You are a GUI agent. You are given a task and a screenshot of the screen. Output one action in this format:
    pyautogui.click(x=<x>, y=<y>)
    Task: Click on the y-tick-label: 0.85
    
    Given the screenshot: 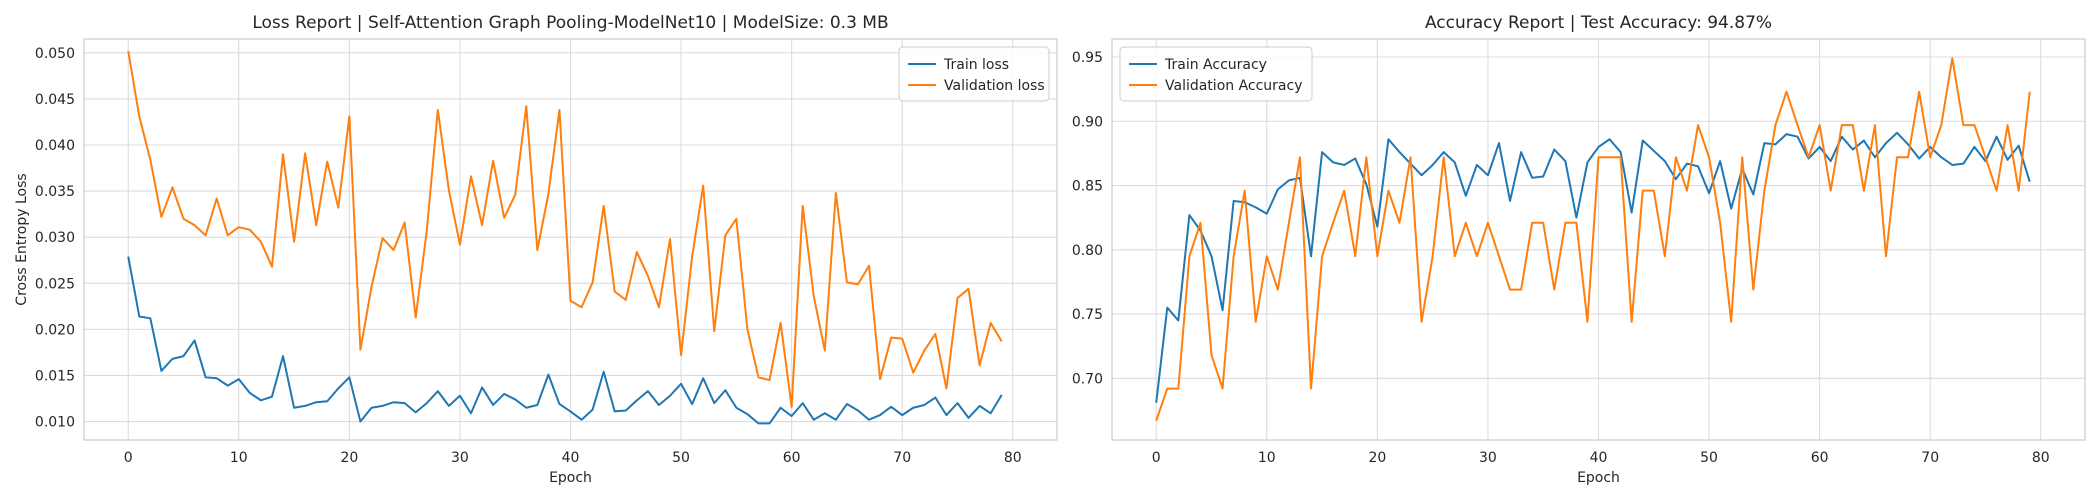 What is the action you would take?
    pyautogui.click(x=1087, y=187)
    